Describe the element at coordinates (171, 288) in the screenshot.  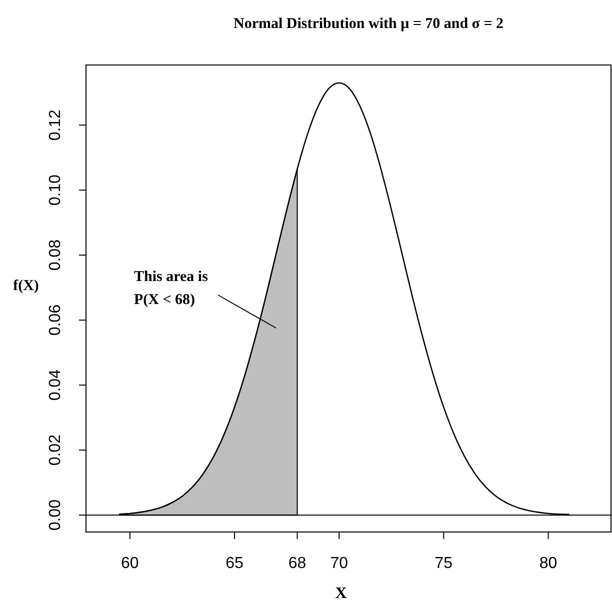
I see `annotation: This area is P(X < 68)` at that location.